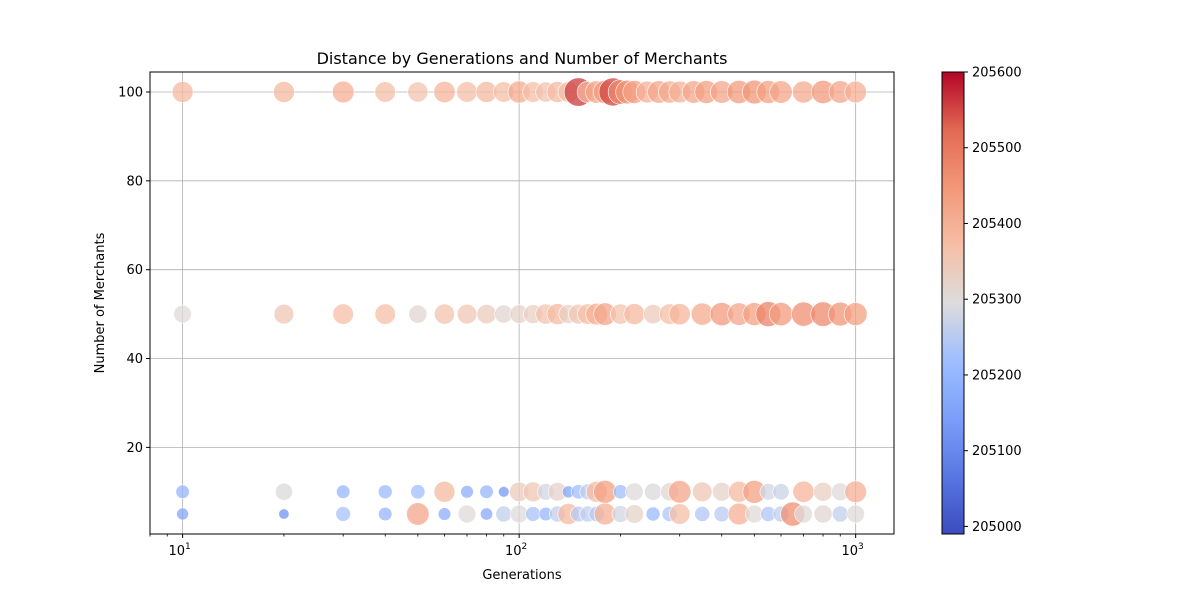  Describe the element at coordinates (997, 224) in the screenshot. I see `colorbar-tick-label: 205400` at that location.